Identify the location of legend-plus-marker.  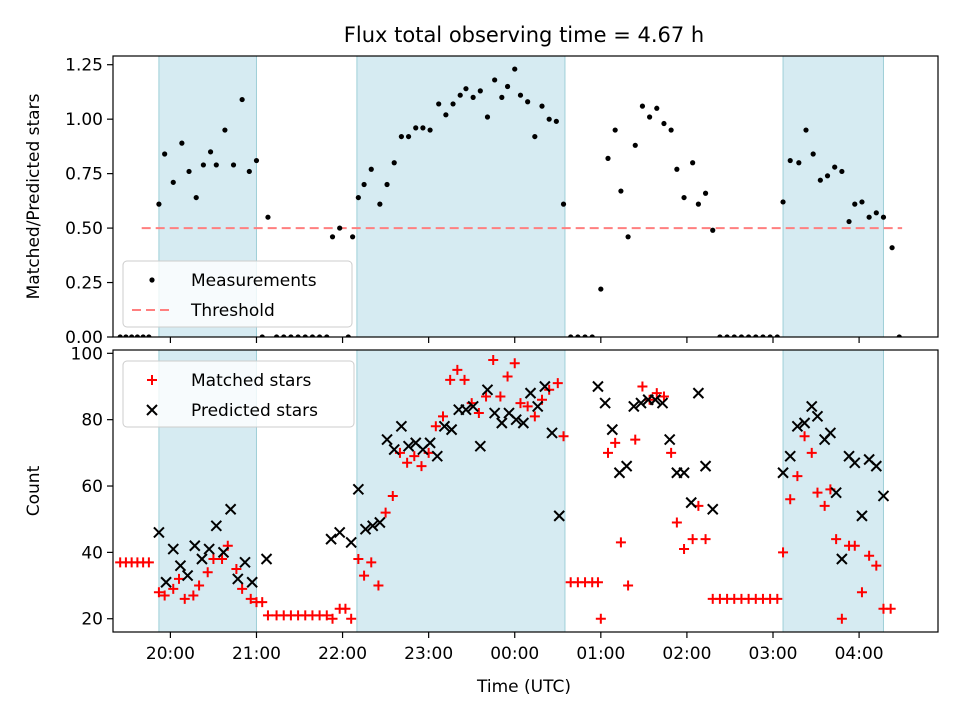
(152, 380).